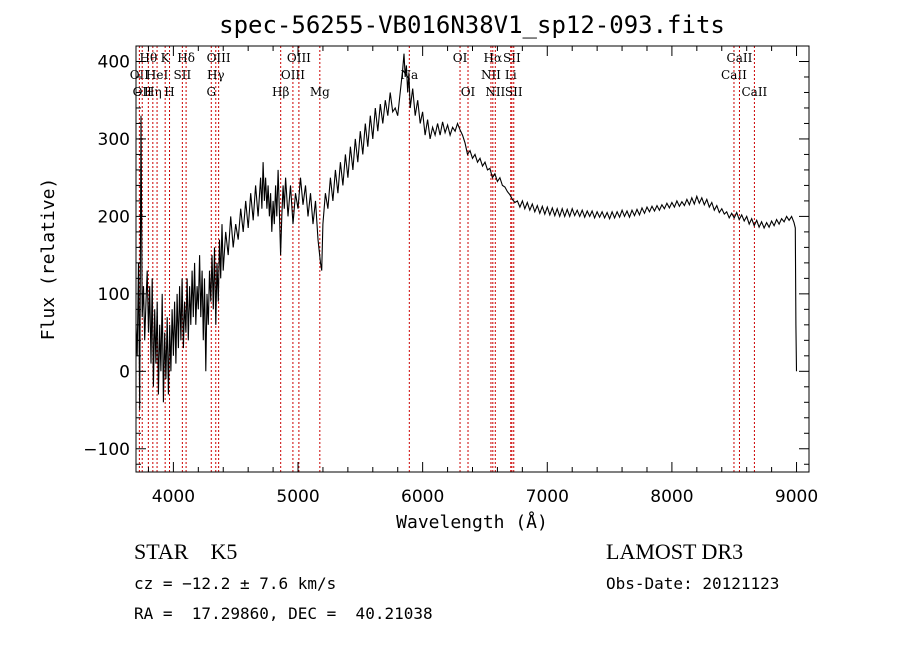  I want to click on line-marker-label: Hα, so click(493, 58).